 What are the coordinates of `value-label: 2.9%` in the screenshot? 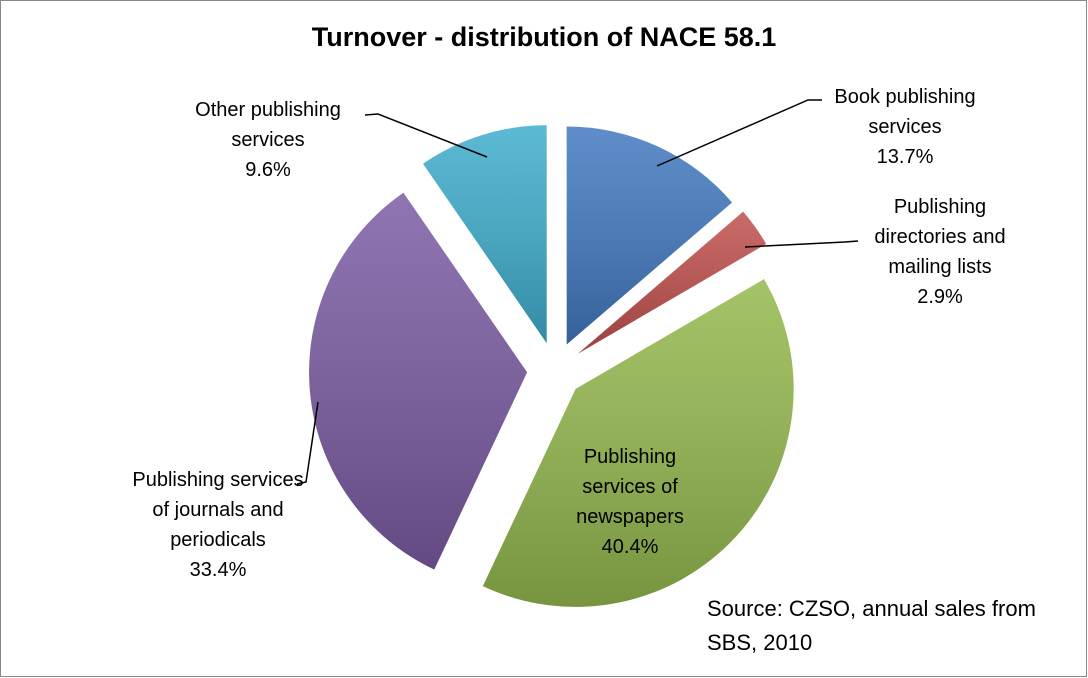 It's located at (940, 297).